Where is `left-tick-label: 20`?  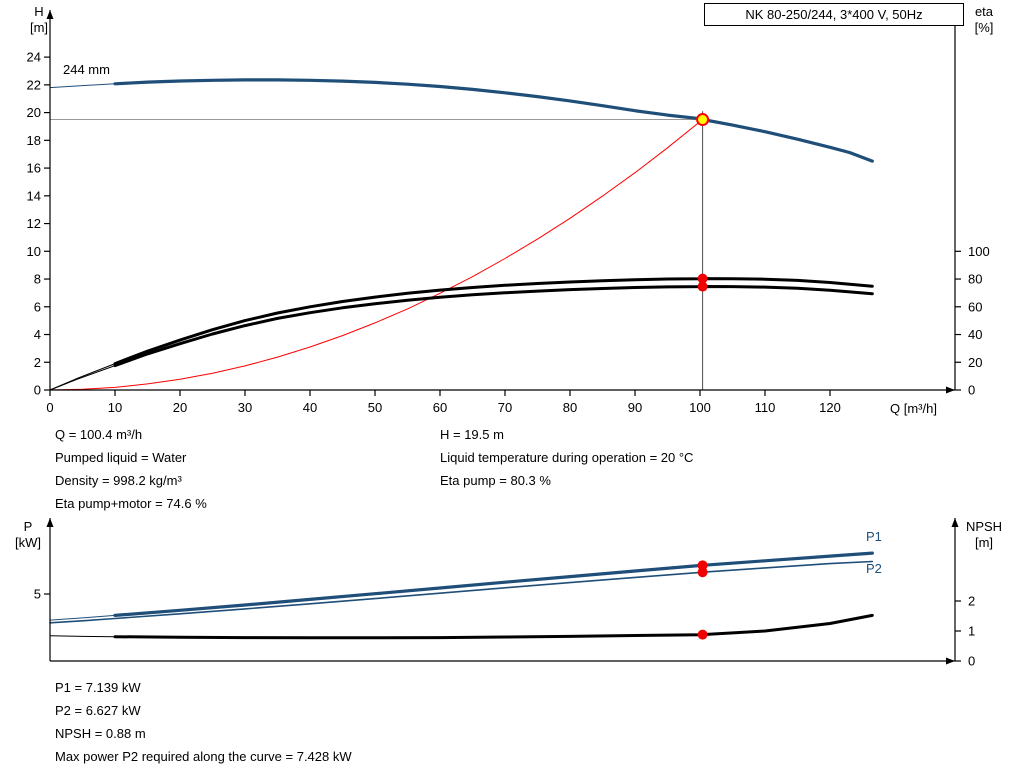 left-tick-label: 20 is located at coordinates (34, 112).